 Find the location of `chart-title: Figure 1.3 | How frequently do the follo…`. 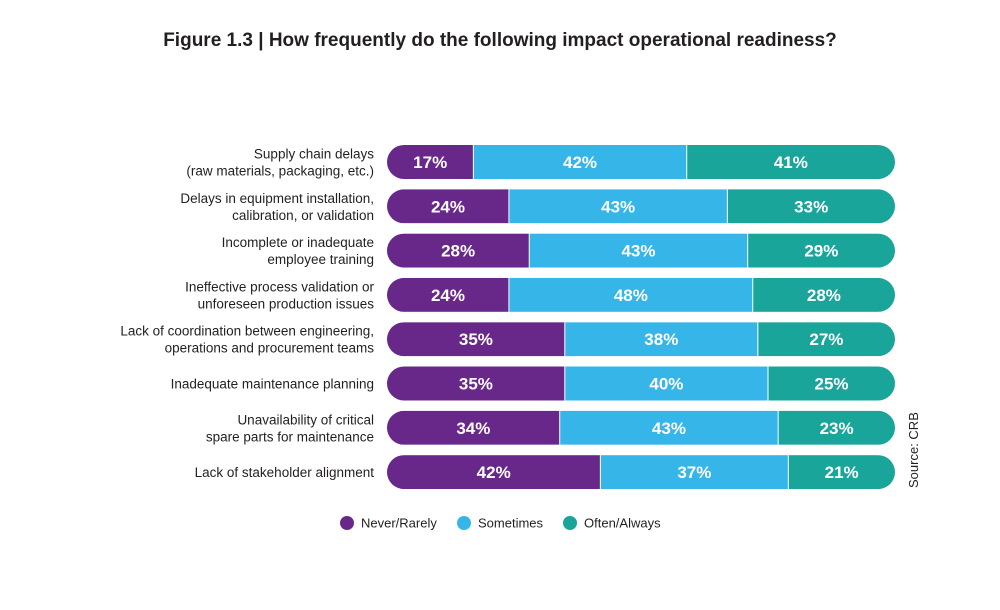

chart-title: Figure 1.3 | How frequently do the follo… is located at coordinates (500, 40).